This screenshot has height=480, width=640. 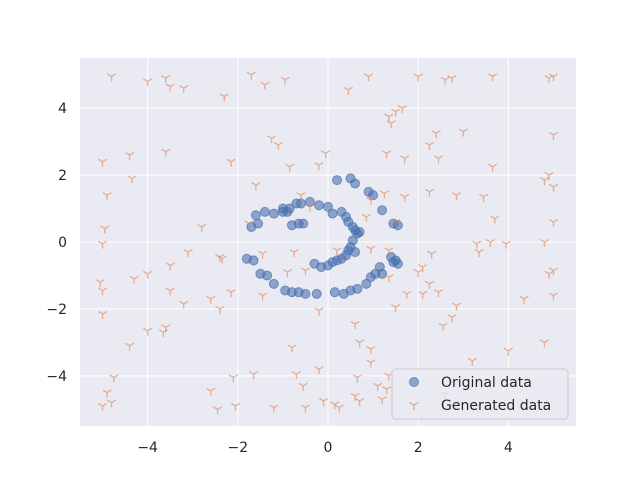 What do you see at coordinates (414, 405) in the screenshot?
I see `legend-marker-generated` at bounding box center [414, 405].